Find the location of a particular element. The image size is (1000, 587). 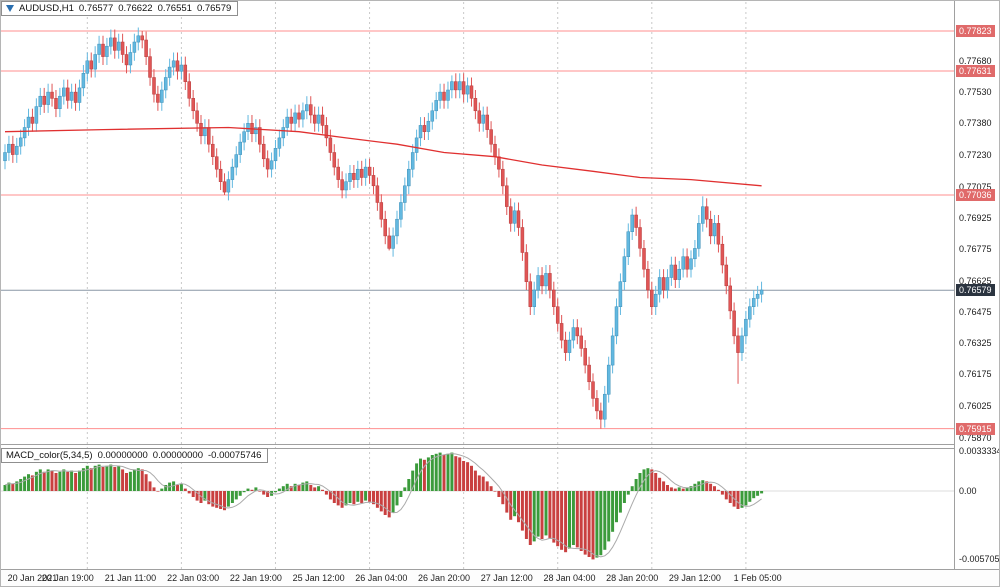

macd-signal-line is located at coordinates (383, 505).